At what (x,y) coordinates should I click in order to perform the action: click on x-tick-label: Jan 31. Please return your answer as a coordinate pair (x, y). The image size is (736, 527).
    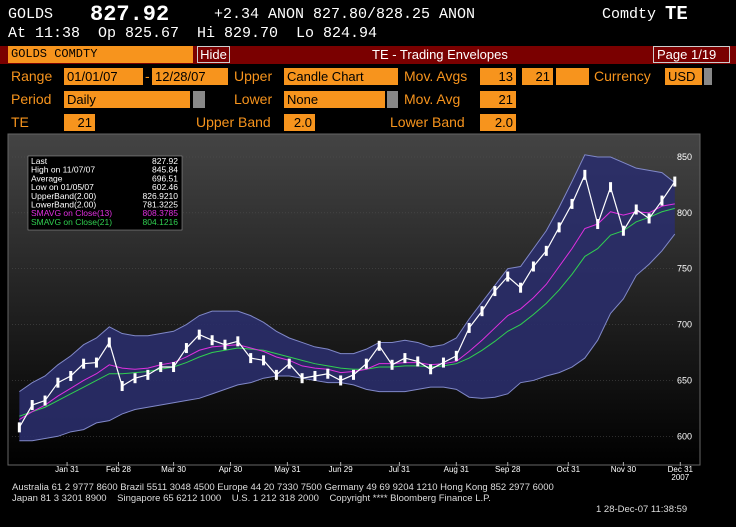
    Looking at the image, I should click on (67, 469).